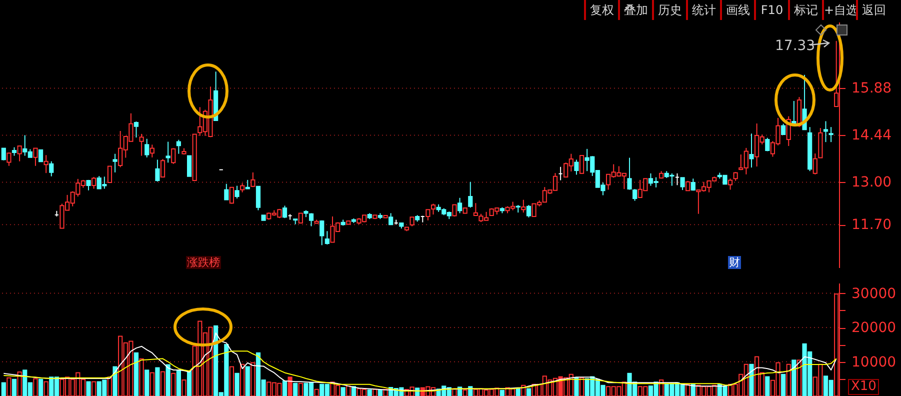 This screenshot has width=901, height=396. What do you see at coordinates (872, 88) in the screenshot?
I see `y-tick-label: 15.88` at bounding box center [872, 88].